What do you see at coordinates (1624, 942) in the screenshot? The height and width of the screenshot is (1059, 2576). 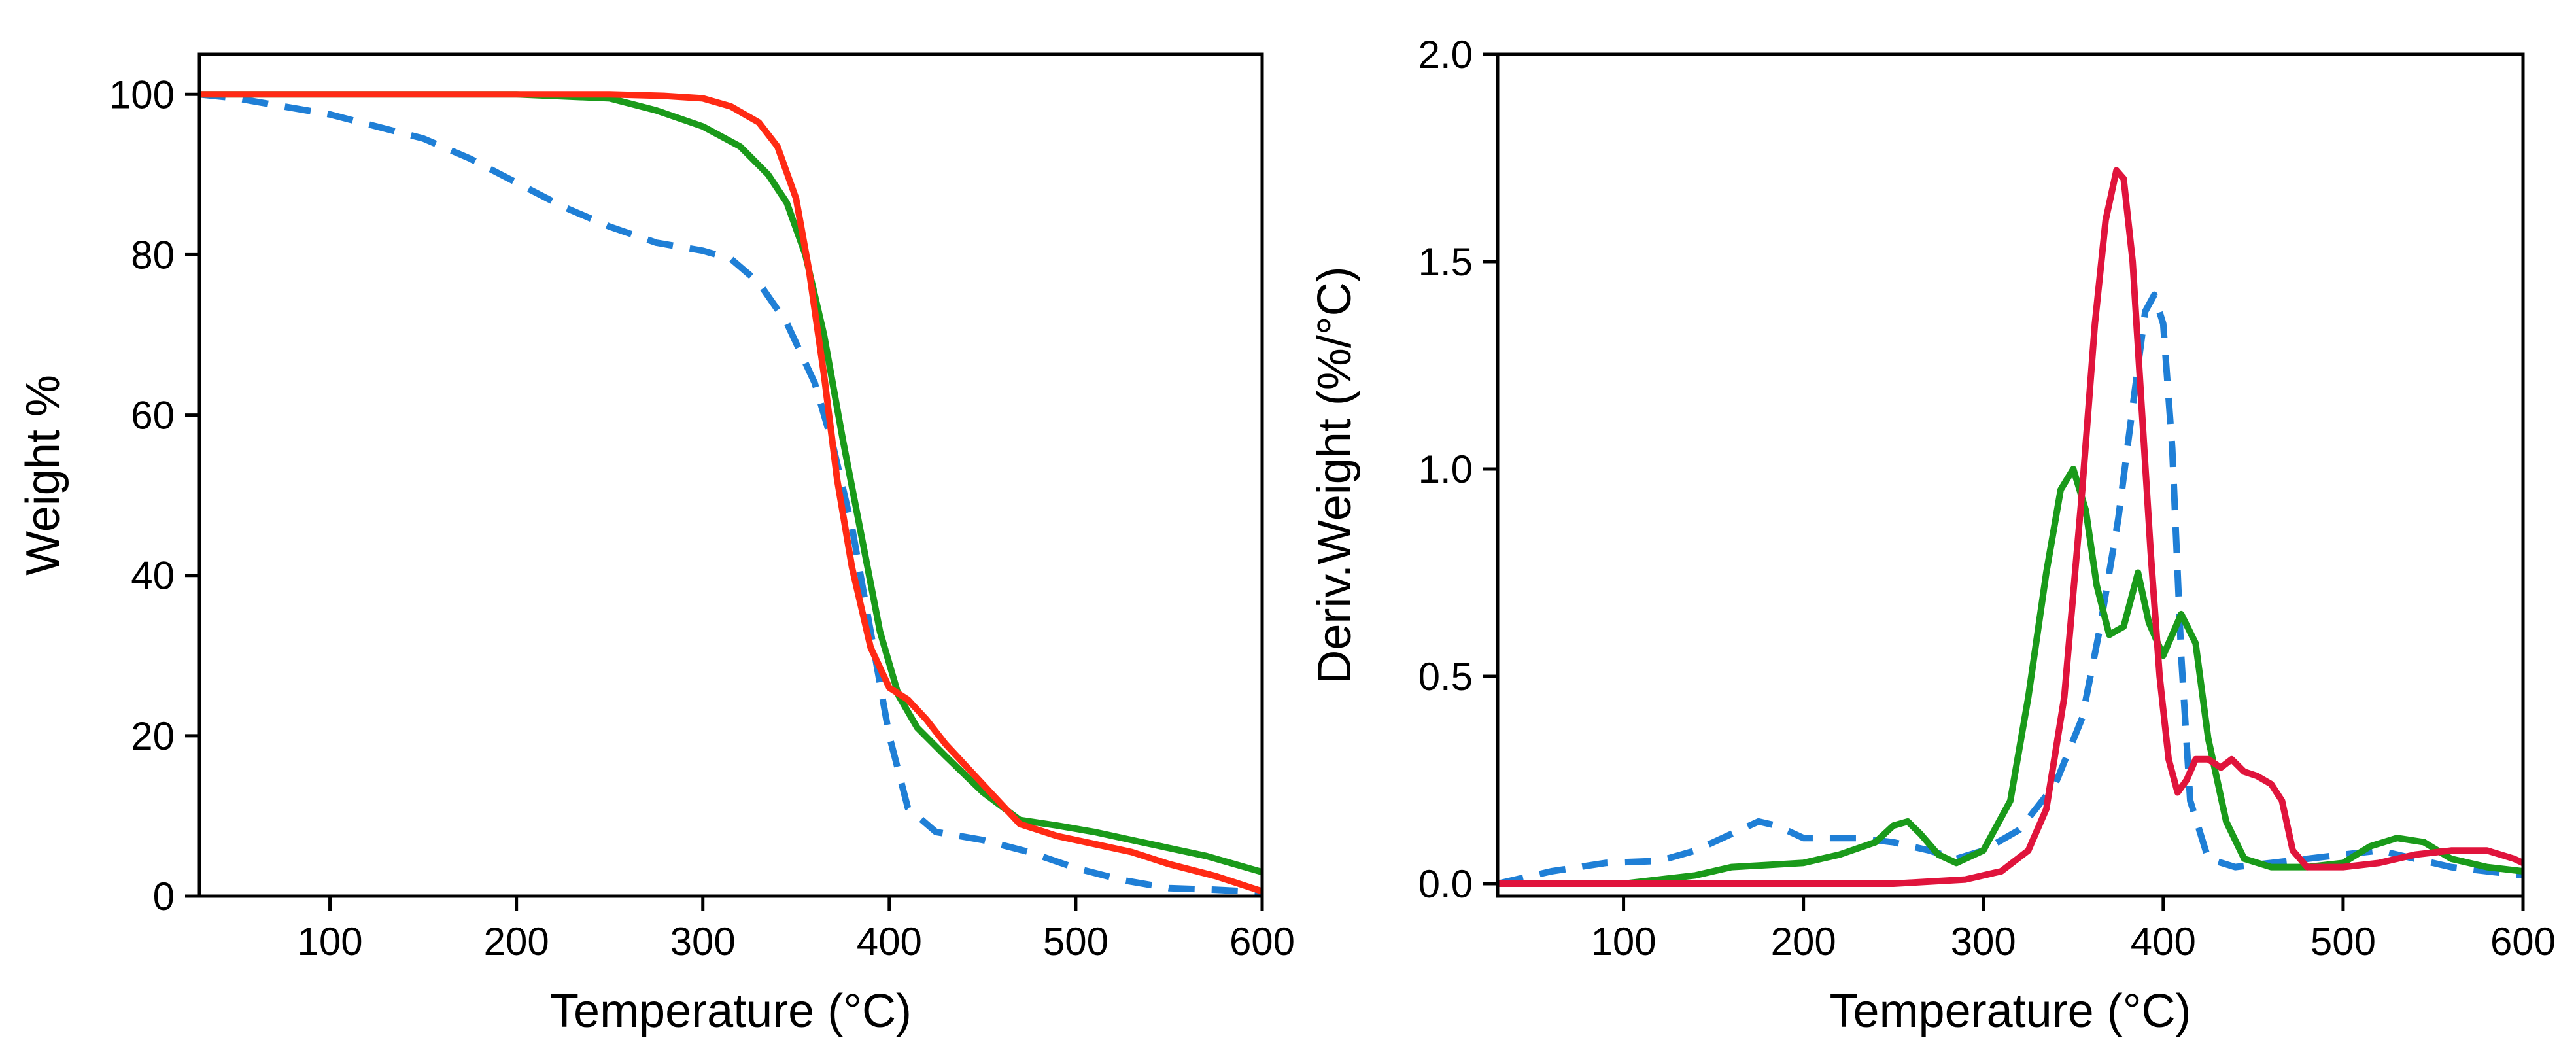 I see `deriv-x-tick-label: 100` at bounding box center [1624, 942].